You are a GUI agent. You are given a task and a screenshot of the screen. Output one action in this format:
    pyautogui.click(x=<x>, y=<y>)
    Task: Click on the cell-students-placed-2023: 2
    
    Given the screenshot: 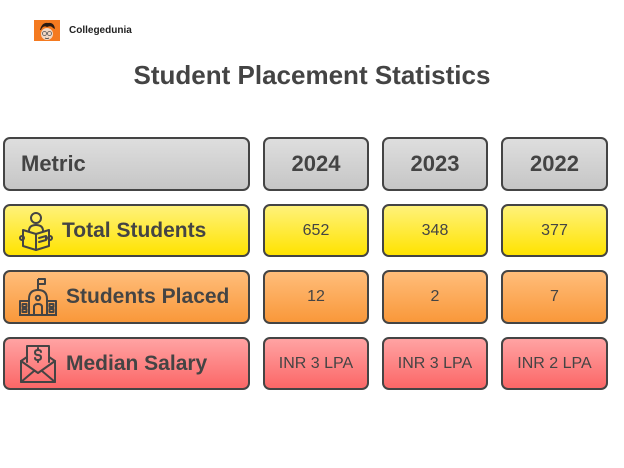 What is the action you would take?
    pyautogui.click(x=435, y=297)
    